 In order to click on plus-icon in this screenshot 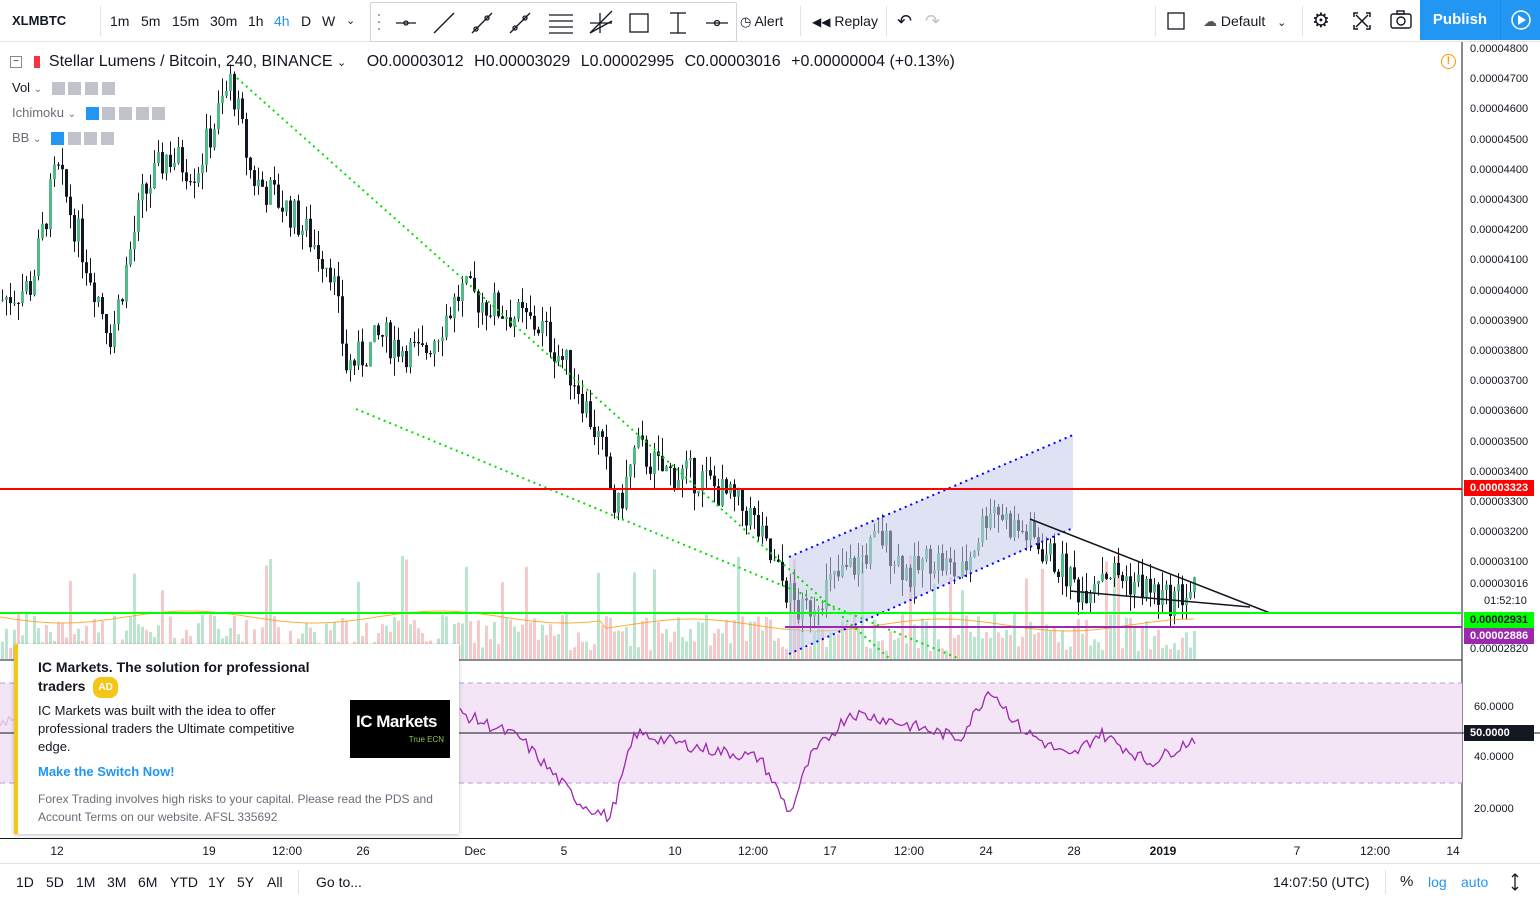, I will do `click(142, 114)`.